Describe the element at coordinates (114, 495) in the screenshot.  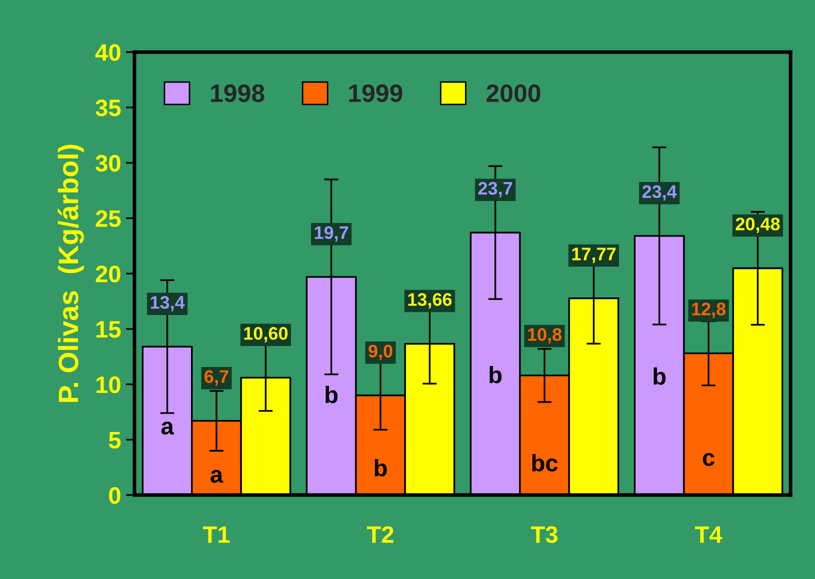
I see `y-tick-label: 0` at that location.